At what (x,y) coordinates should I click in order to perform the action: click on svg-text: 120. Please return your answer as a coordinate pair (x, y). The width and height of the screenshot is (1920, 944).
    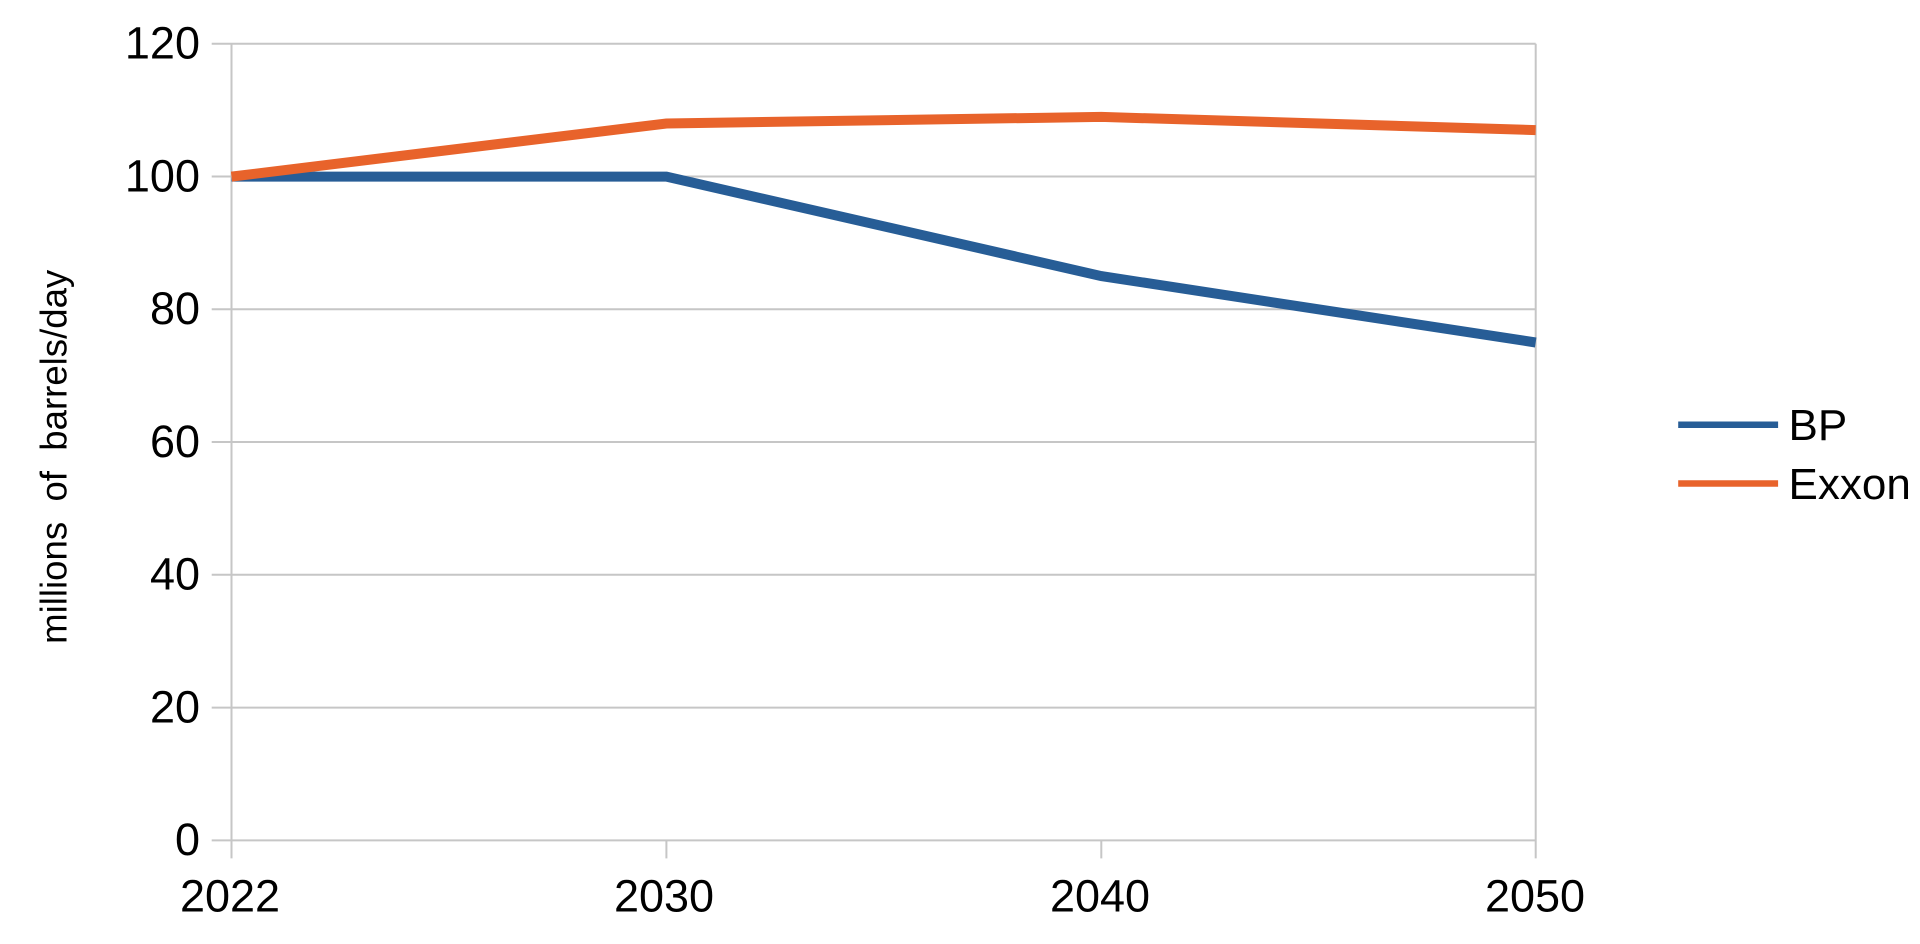
    Looking at the image, I should click on (162, 43).